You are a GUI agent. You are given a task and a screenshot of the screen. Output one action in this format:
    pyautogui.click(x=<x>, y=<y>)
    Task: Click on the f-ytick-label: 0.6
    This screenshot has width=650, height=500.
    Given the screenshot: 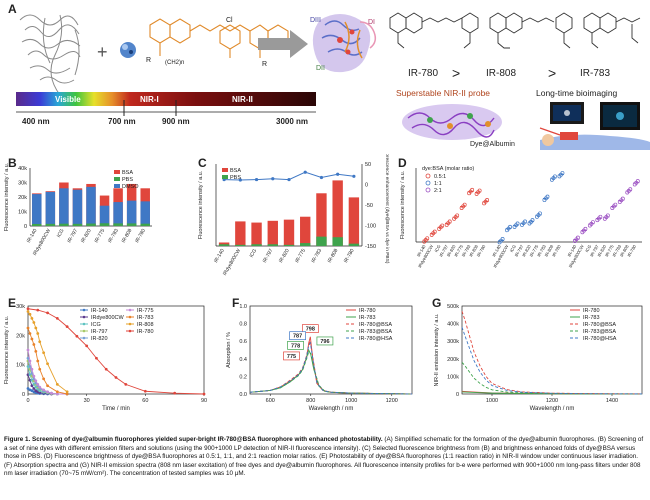 What is the action you would take?
    pyautogui.click(x=243, y=342)
    